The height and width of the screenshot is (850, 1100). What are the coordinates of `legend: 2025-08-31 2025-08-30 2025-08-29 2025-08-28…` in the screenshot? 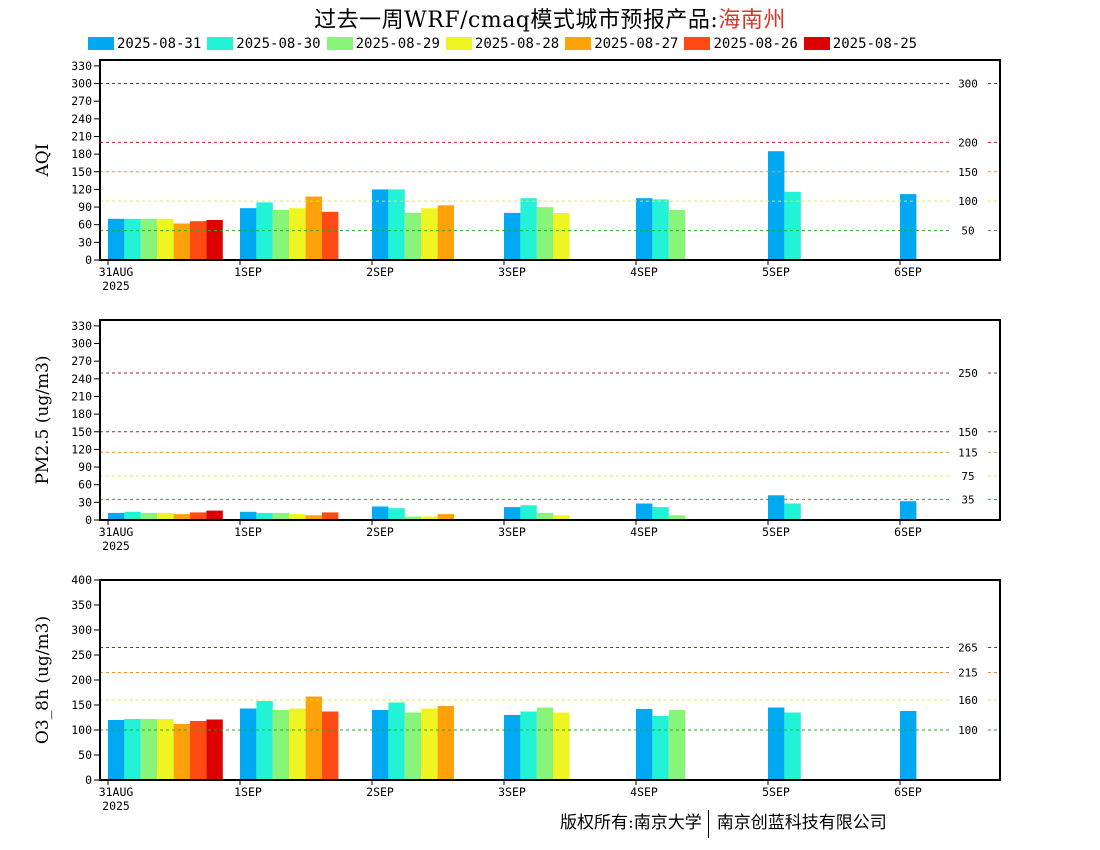 It's located at (505, 45).